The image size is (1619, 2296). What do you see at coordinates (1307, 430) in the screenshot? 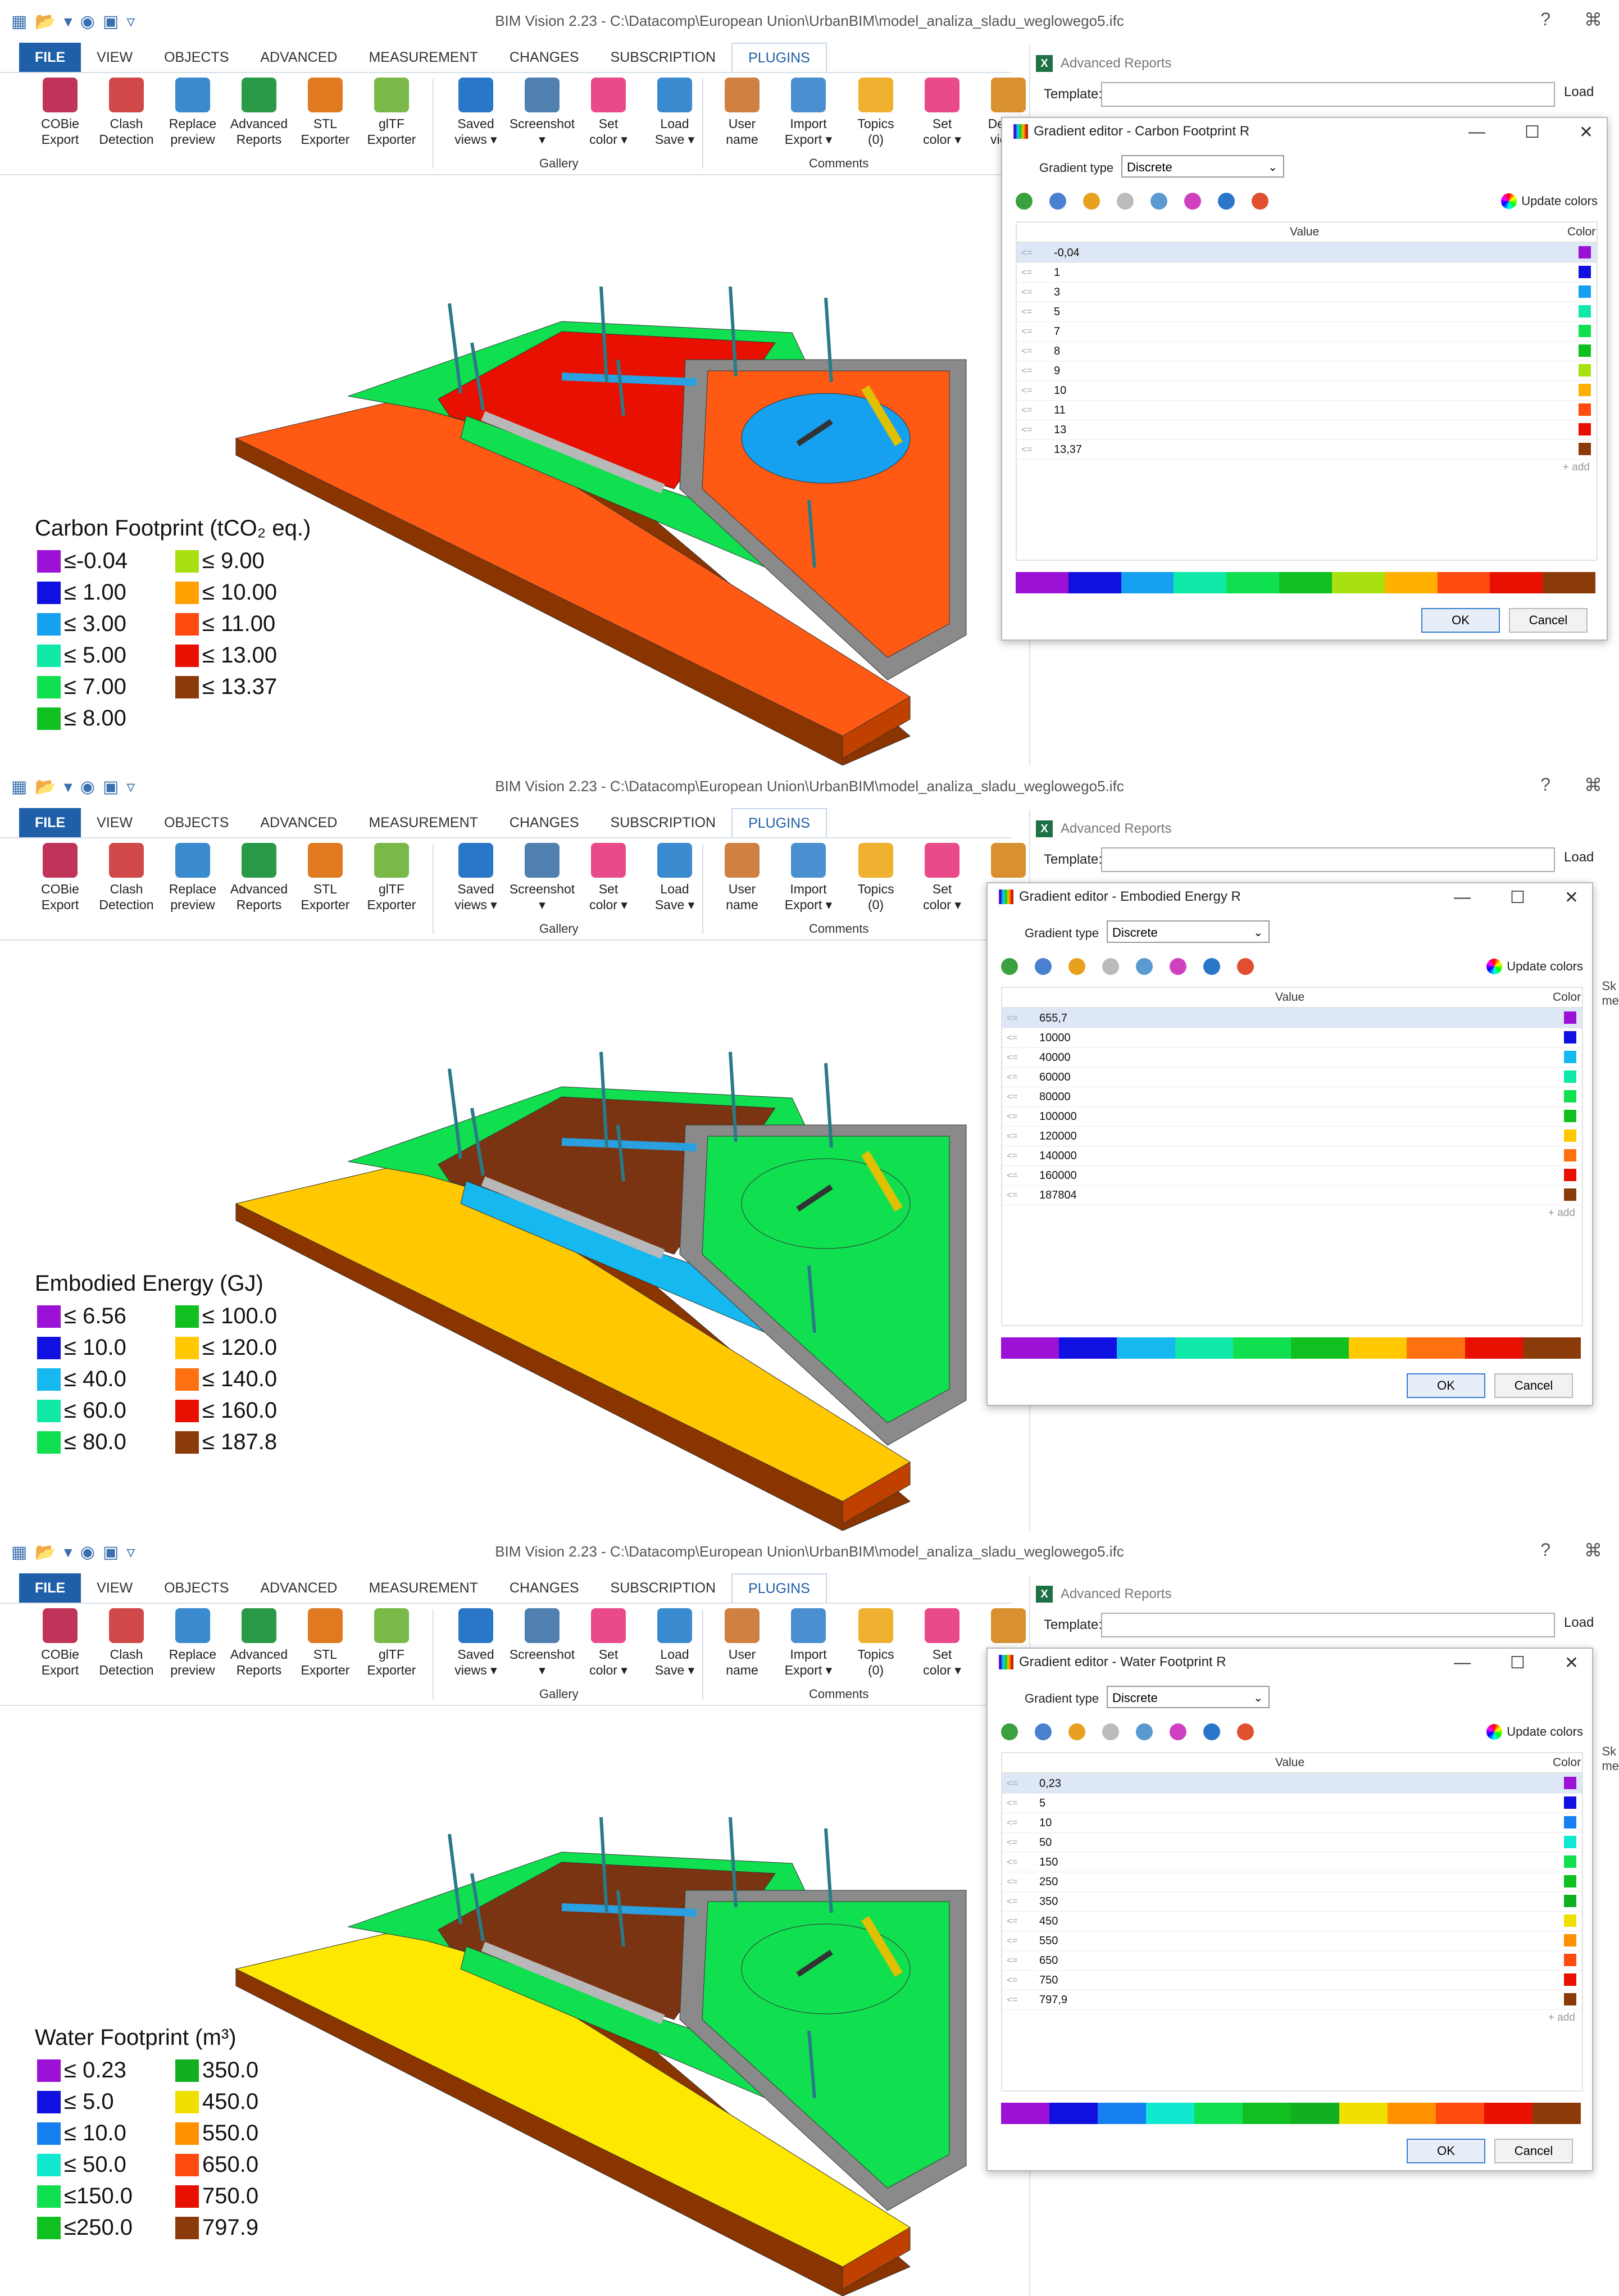
I see `table-row: <= 13` at bounding box center [1307, 430].